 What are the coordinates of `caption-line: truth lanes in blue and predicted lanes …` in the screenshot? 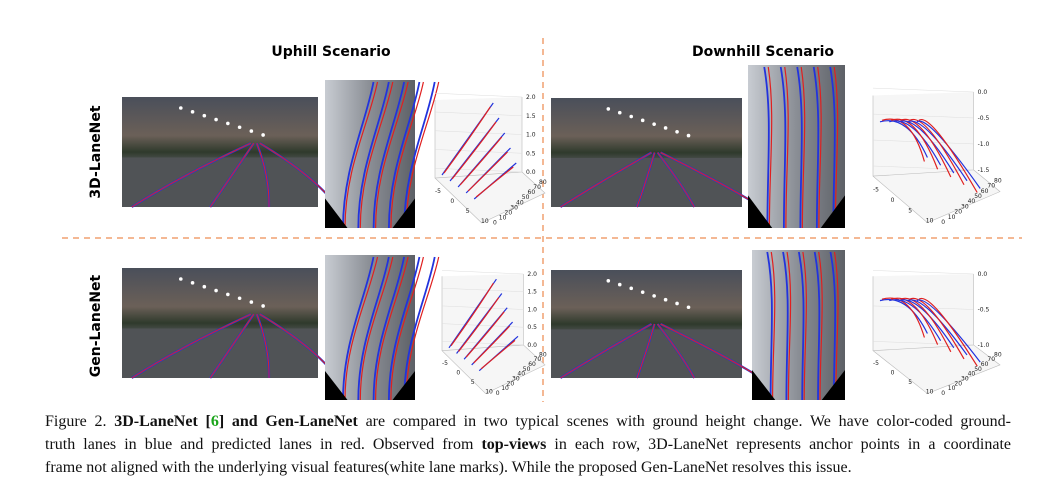 It's located at (528, 444).